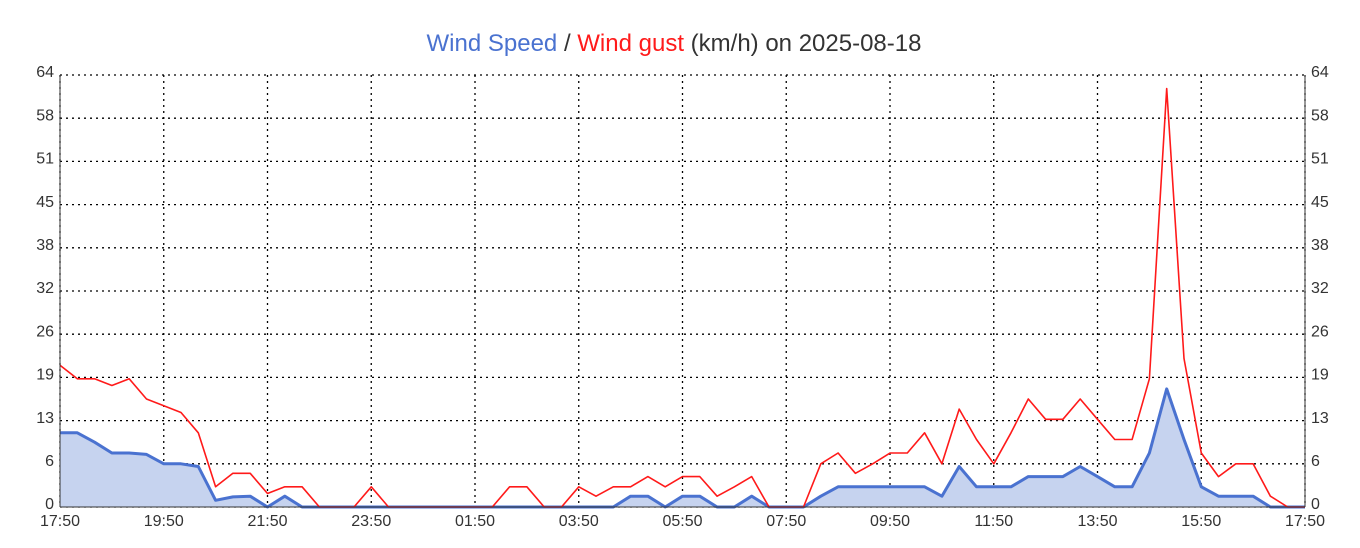  What do you see at coordinates (993, 521) in the screenshot?
I see `x-tick-label: 11:50` at bounding box center [993, 521].